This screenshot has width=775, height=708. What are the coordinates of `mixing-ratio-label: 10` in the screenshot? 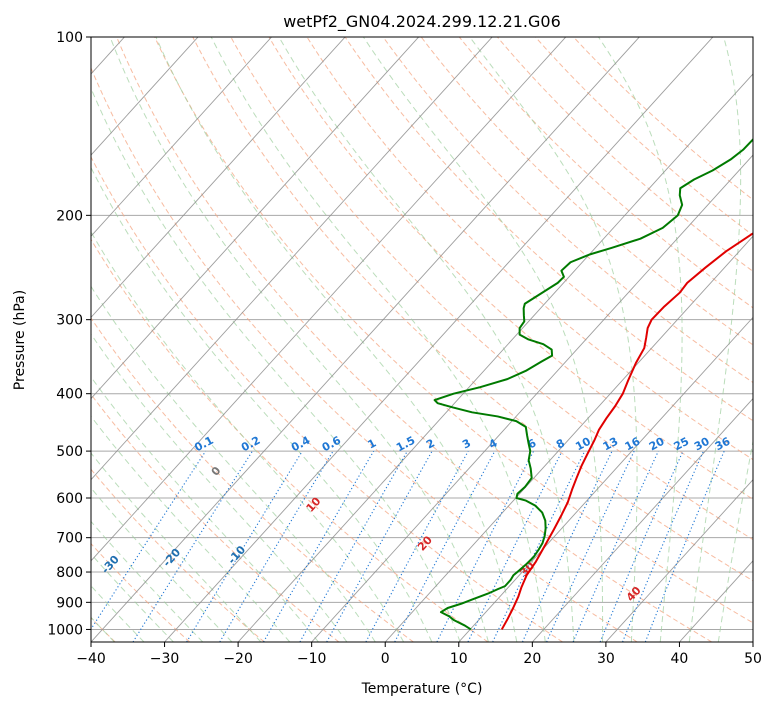 It's located at (583, 444).